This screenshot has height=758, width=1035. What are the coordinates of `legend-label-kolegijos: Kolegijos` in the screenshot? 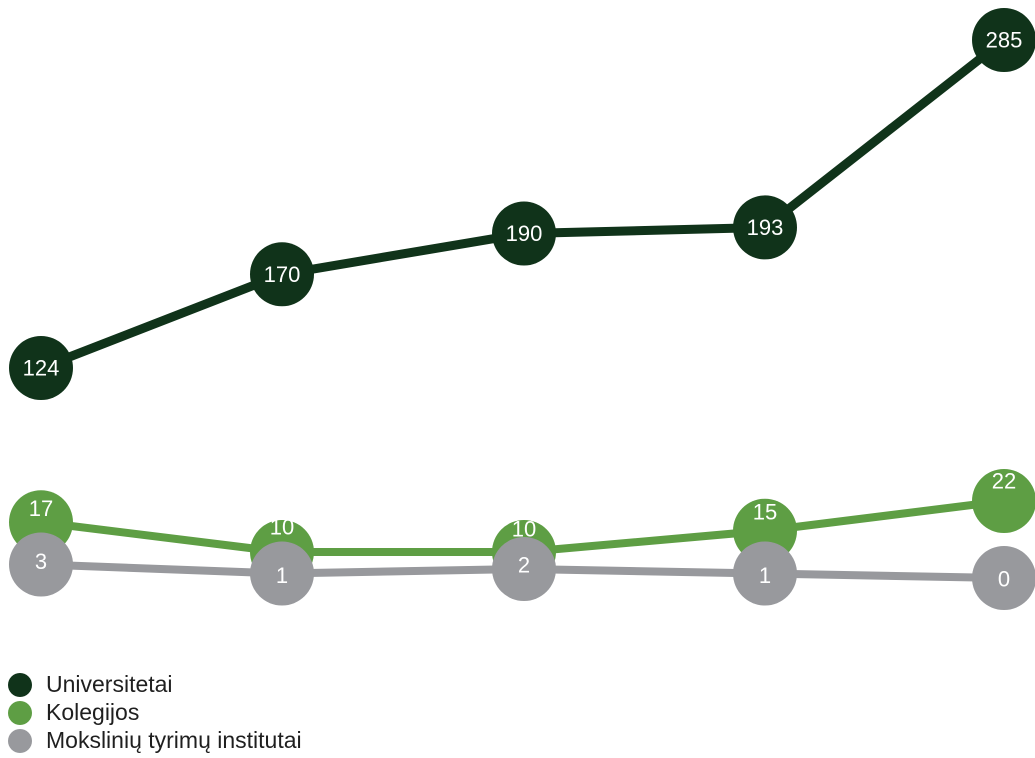 It's located at (93, 712).